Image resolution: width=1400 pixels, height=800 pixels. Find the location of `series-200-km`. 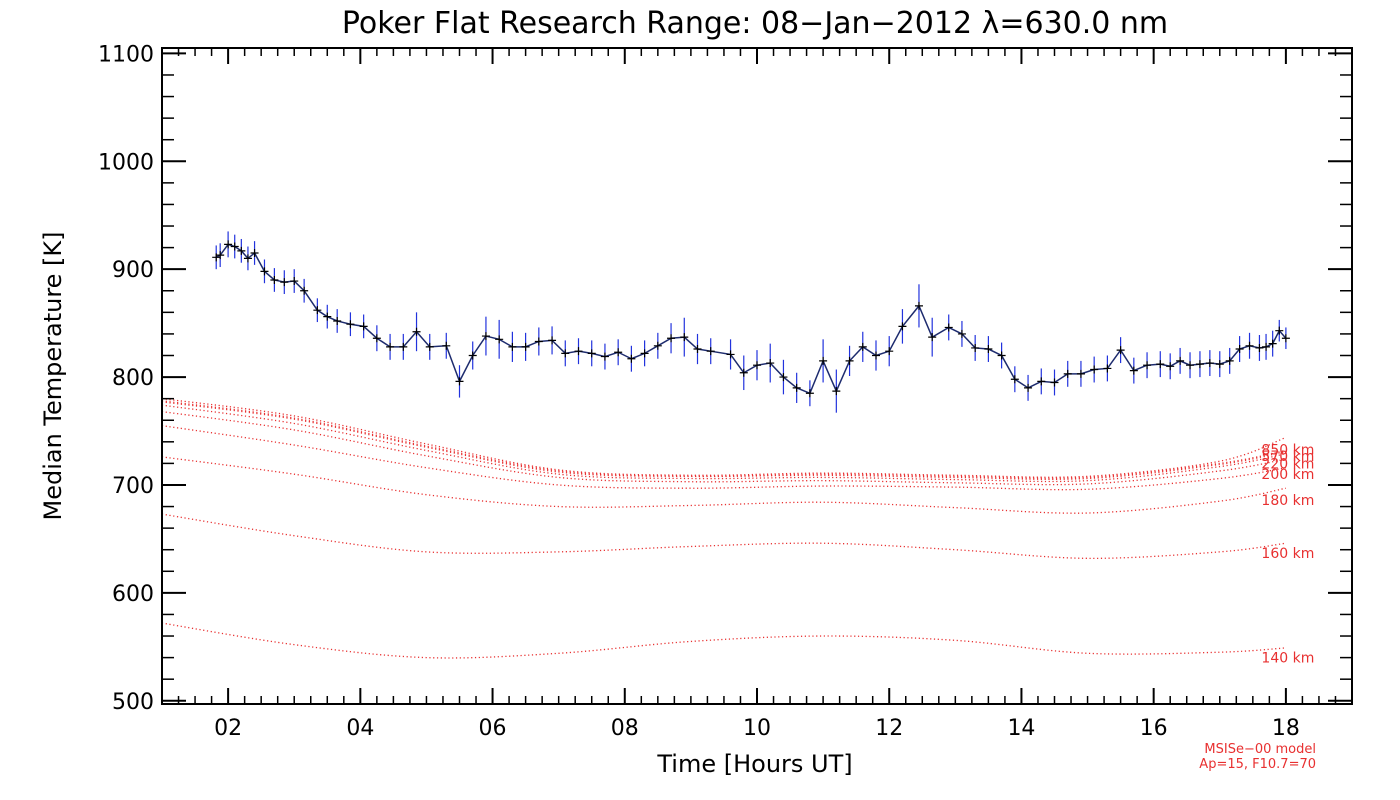

series-200-km is located at coordinates (723, 457).